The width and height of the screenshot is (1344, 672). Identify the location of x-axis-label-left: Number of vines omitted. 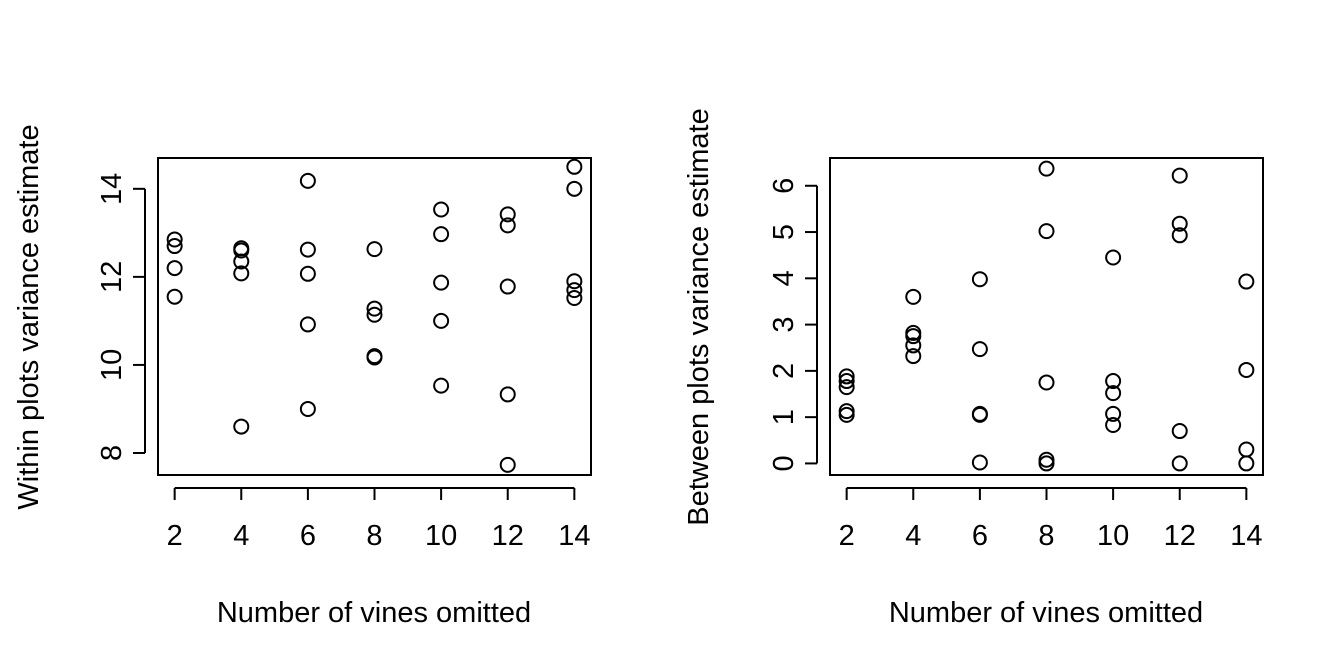
(374, 613).